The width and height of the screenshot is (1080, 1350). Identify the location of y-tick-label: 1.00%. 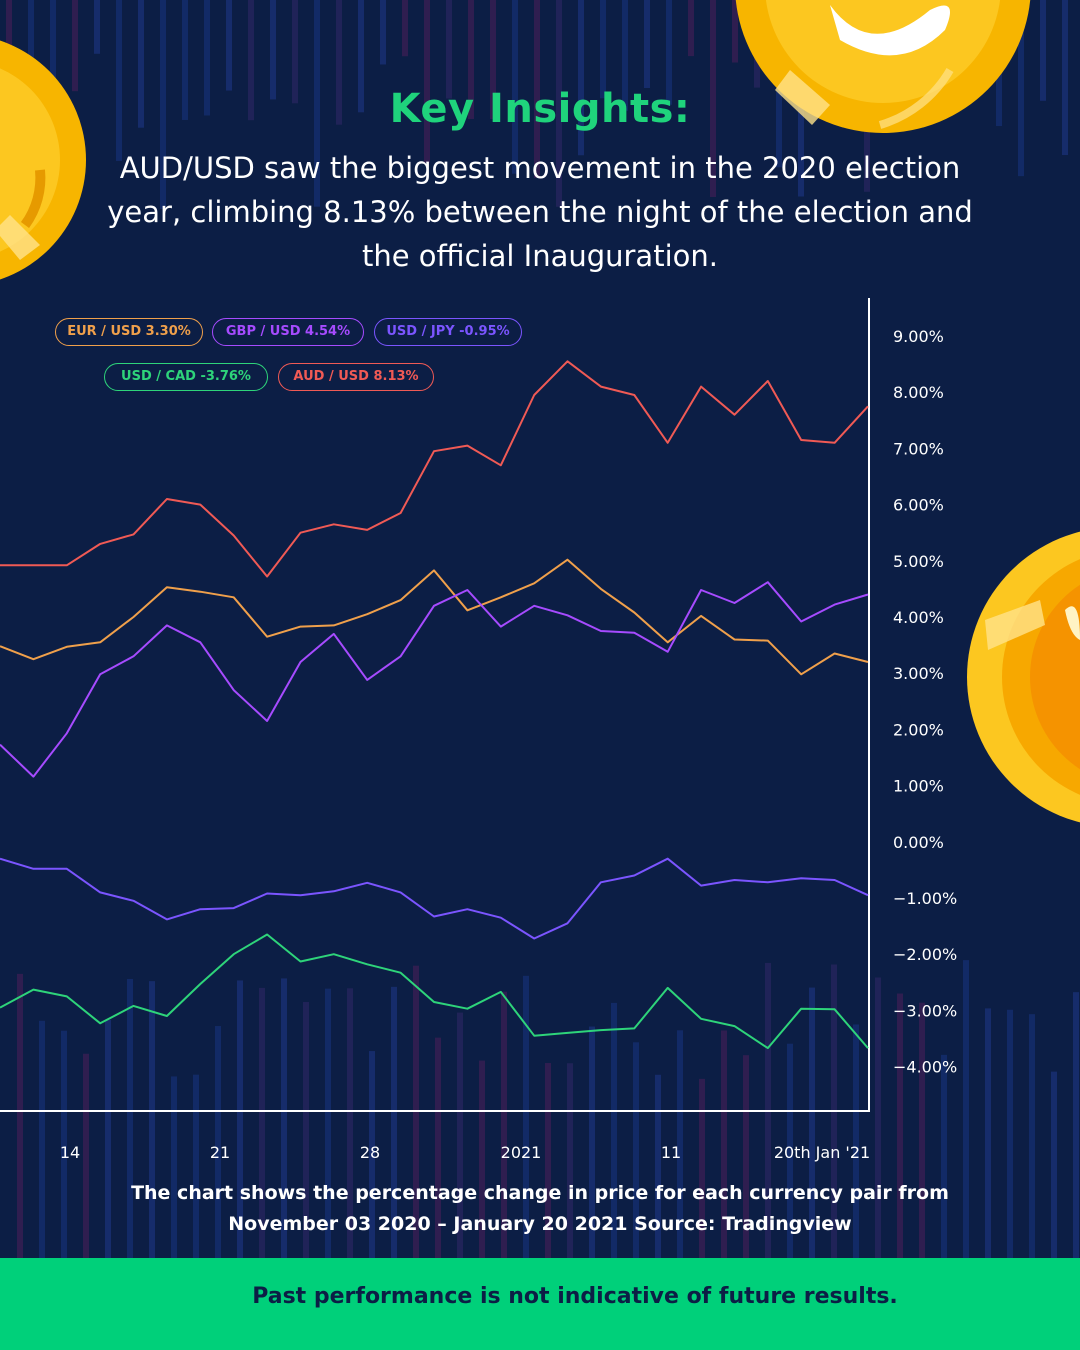
(918, 786).